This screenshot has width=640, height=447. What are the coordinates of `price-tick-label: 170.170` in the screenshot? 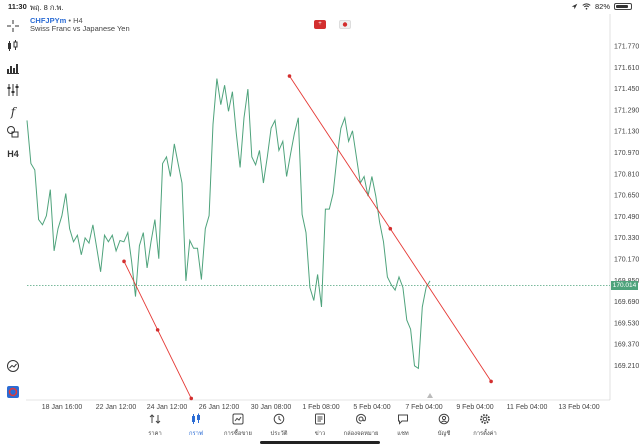 It's located at (626, 260).